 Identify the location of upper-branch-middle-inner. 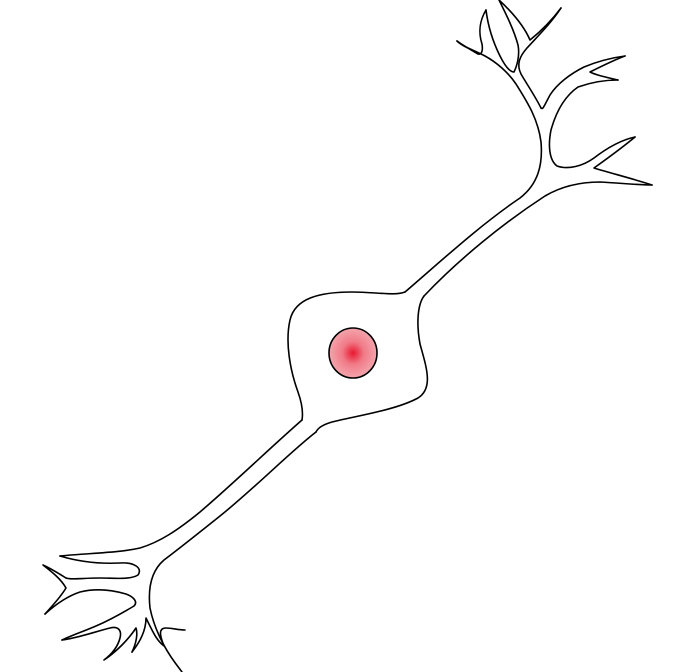
(523, 36).